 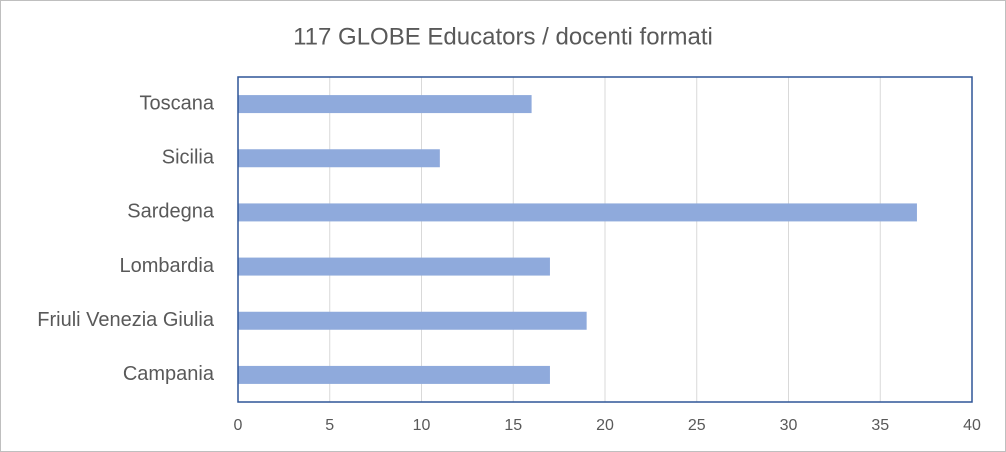 What do you see at coordinates (789, 425) in the screenshot?
I see `x-tick-label: 30` at bounding box center [789, 425].